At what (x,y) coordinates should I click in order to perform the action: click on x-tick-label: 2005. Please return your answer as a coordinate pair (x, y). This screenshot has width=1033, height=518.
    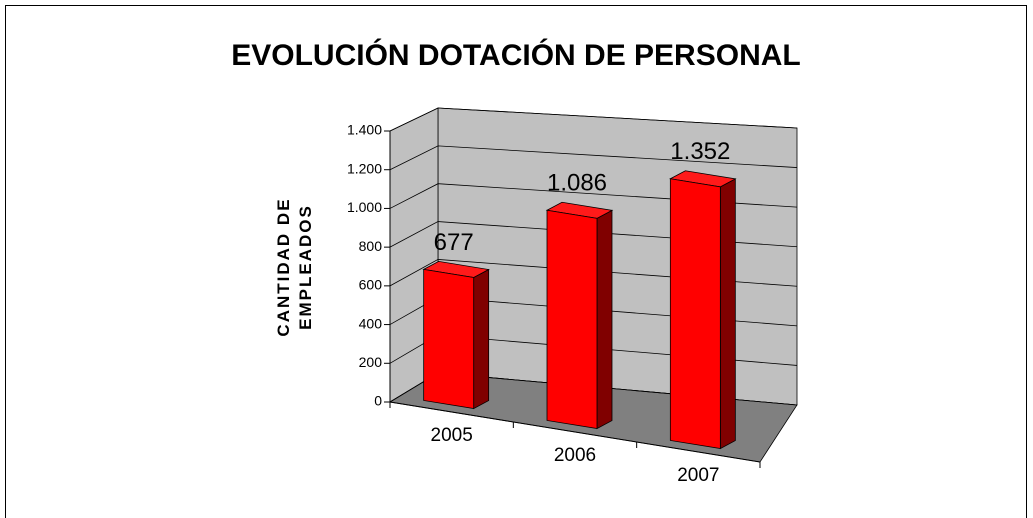
    Looking at the image, I should click on (452, 435).